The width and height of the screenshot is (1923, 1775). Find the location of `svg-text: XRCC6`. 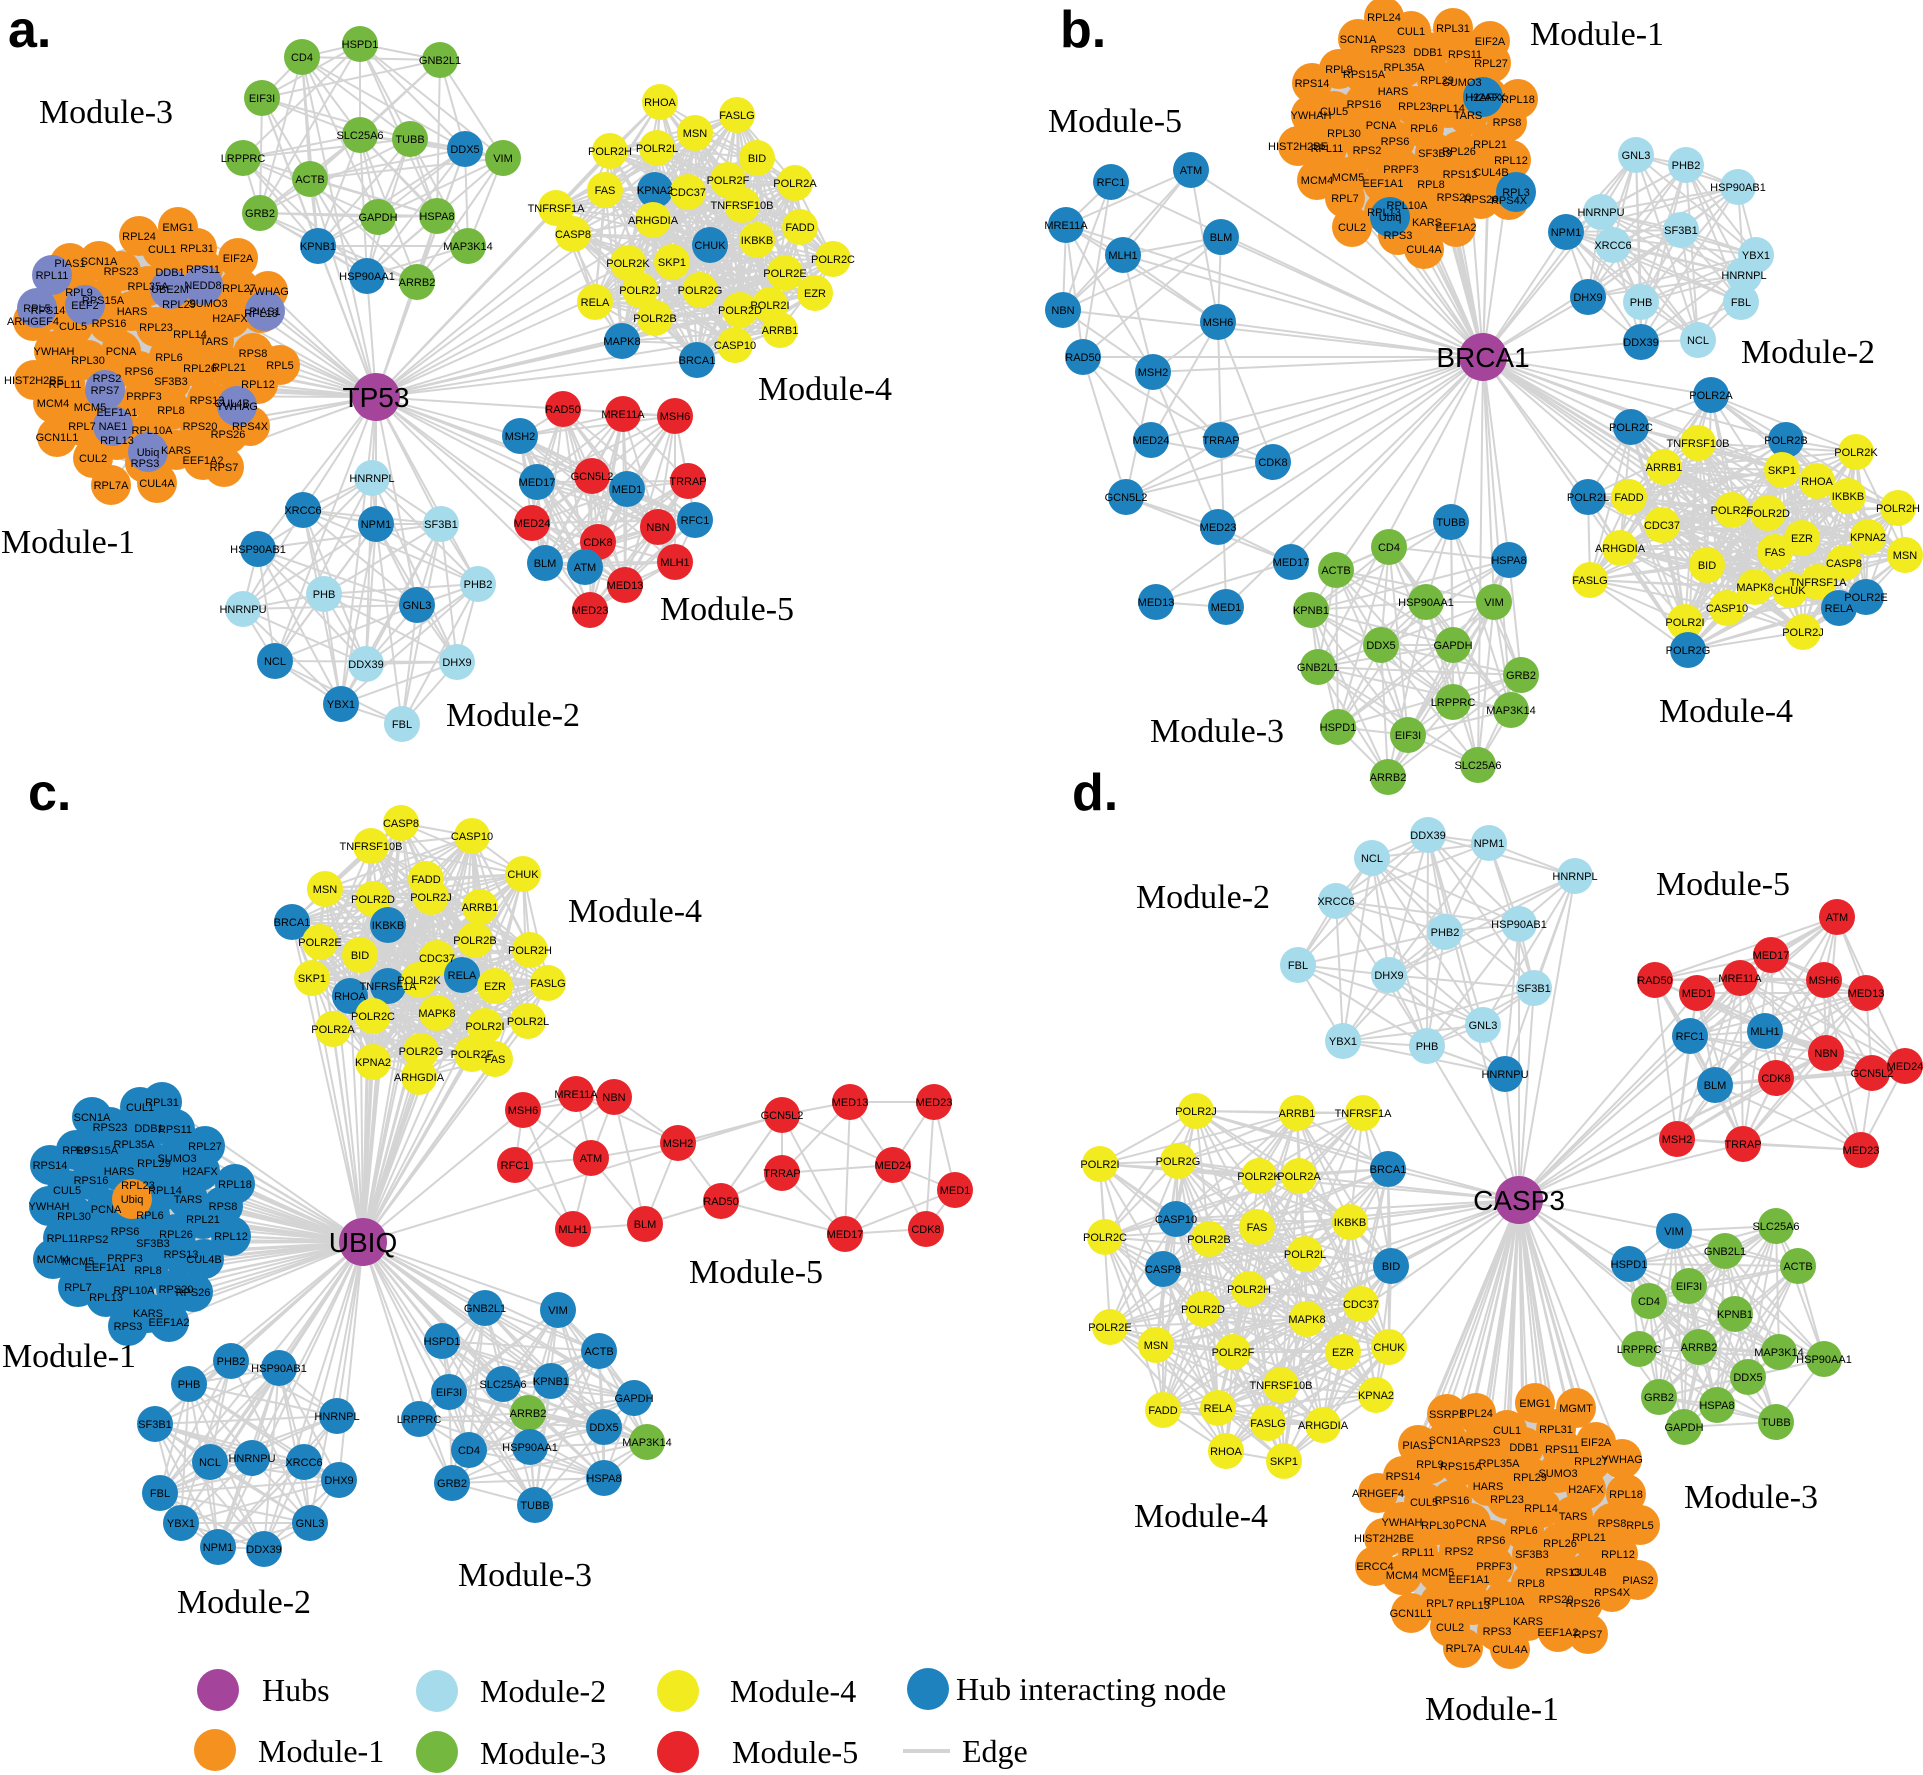

svg-text: XRCC6 is located at coordinates (302, 511).